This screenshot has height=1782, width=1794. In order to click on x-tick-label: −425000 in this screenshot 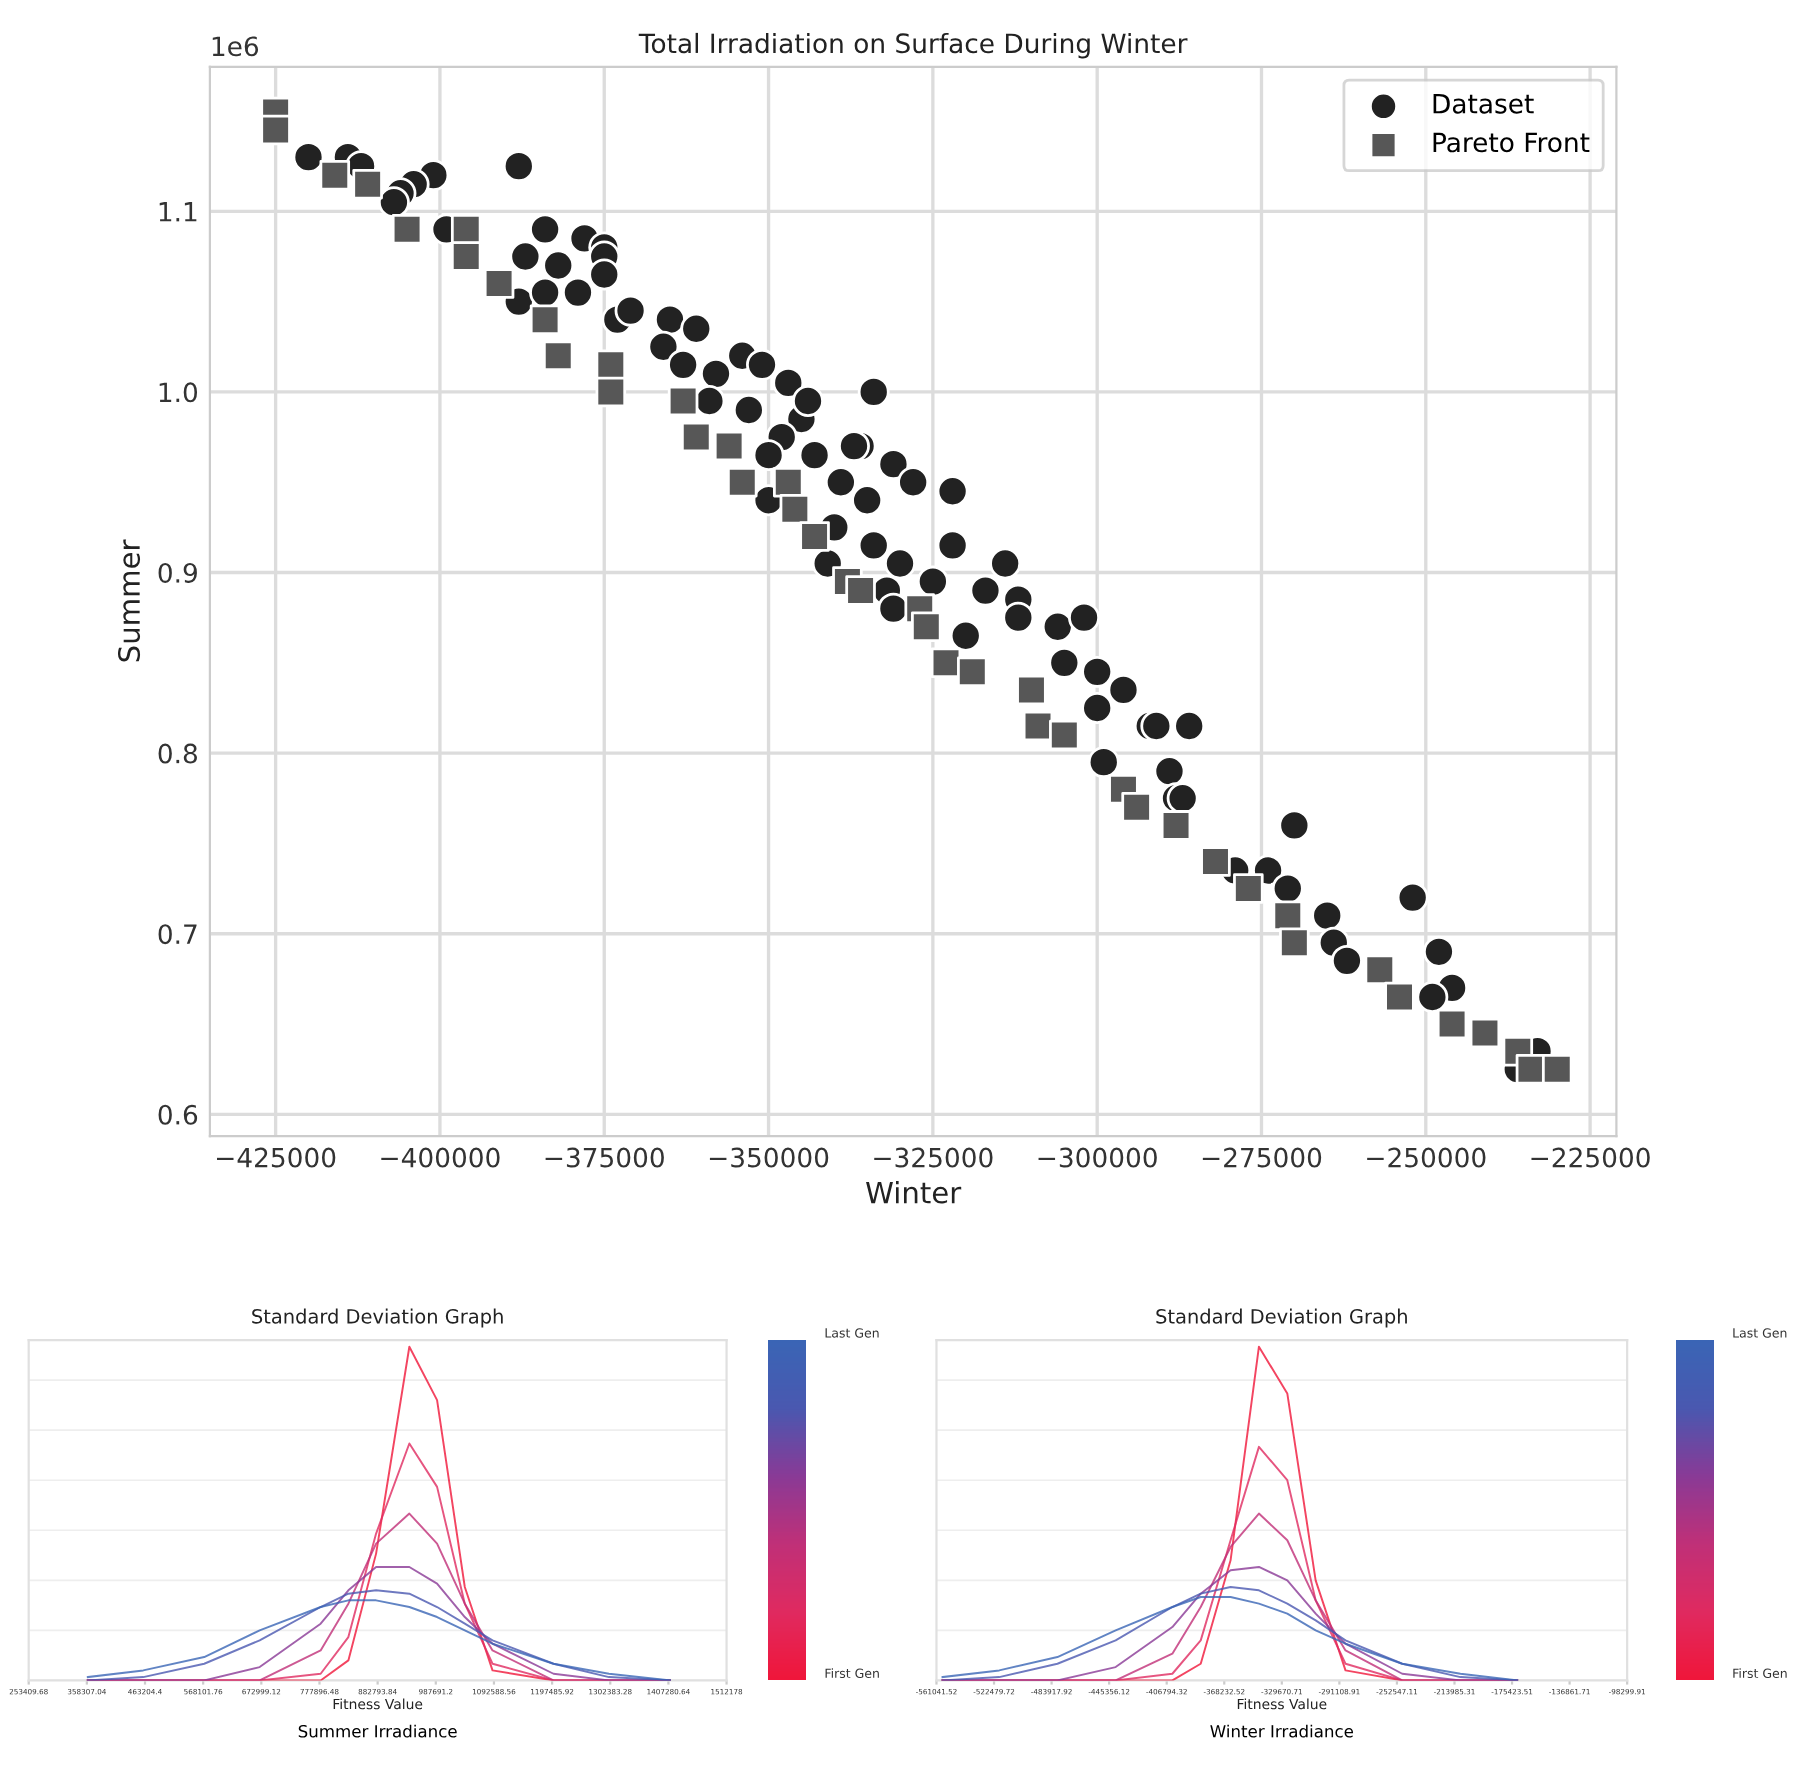, I will do `click(276, 1157)`.